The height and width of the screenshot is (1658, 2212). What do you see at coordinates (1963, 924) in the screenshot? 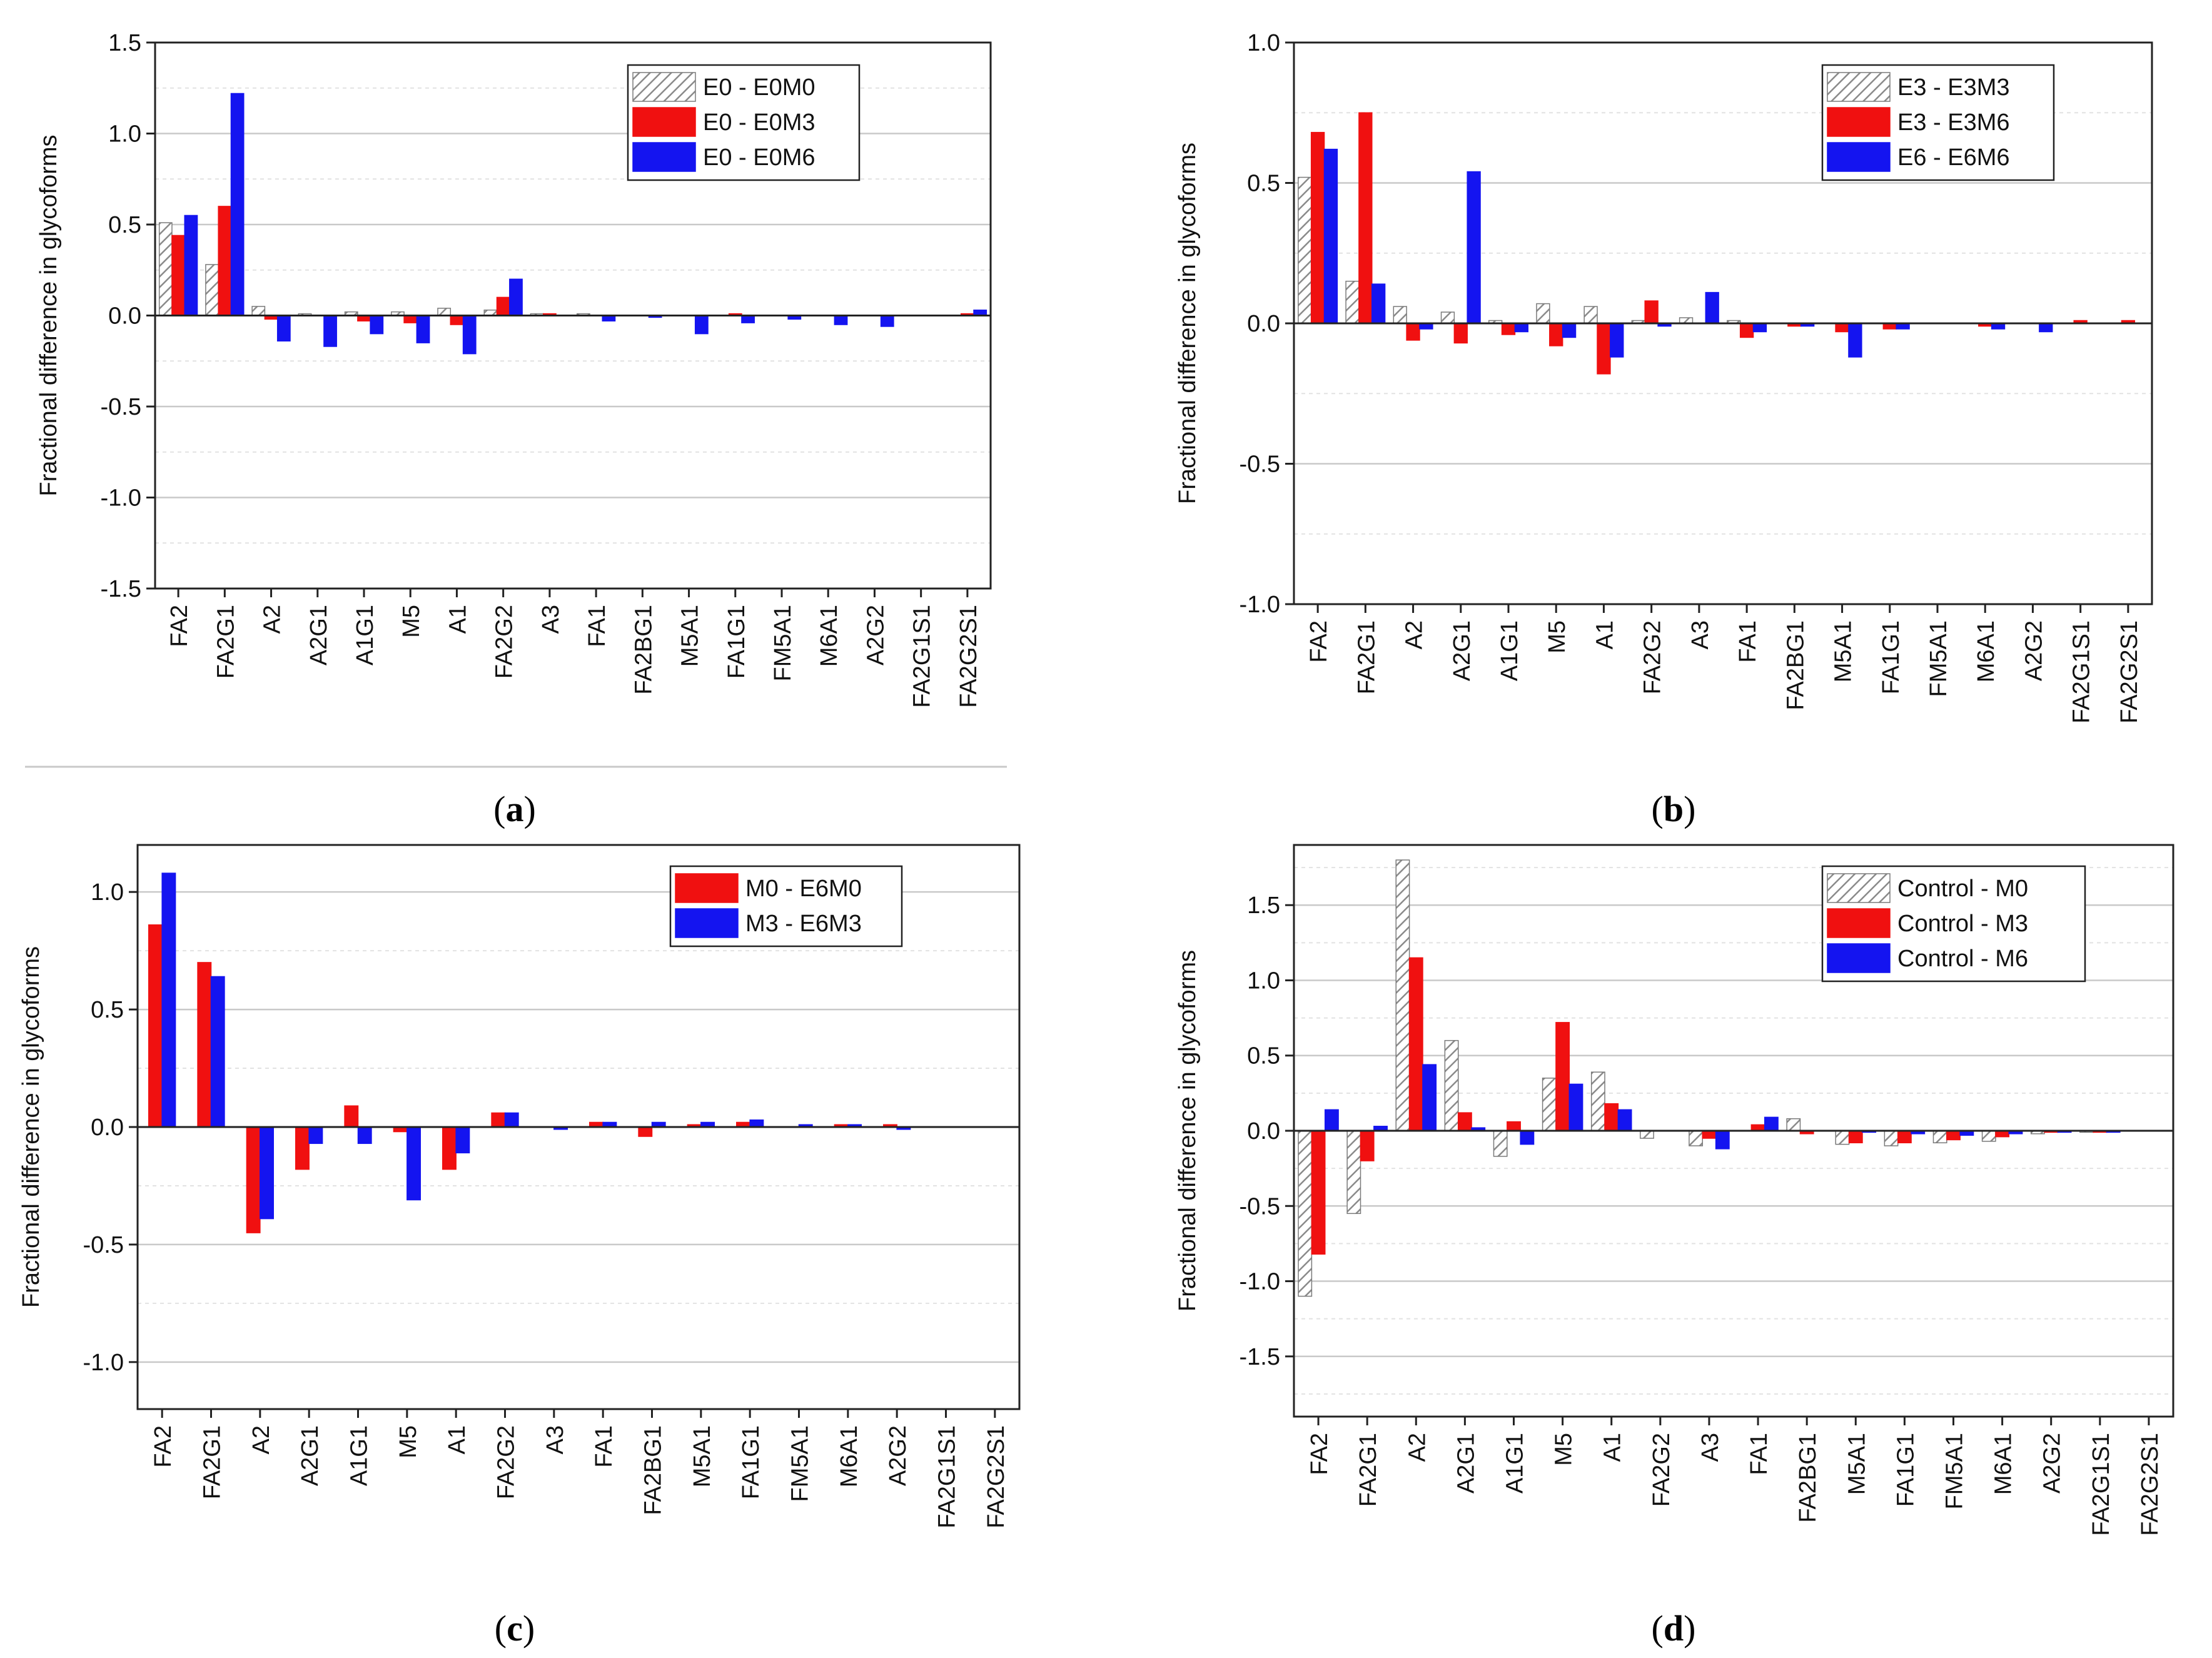
I see `legend-label: Control - M3` at bounding box center [1963, 924].